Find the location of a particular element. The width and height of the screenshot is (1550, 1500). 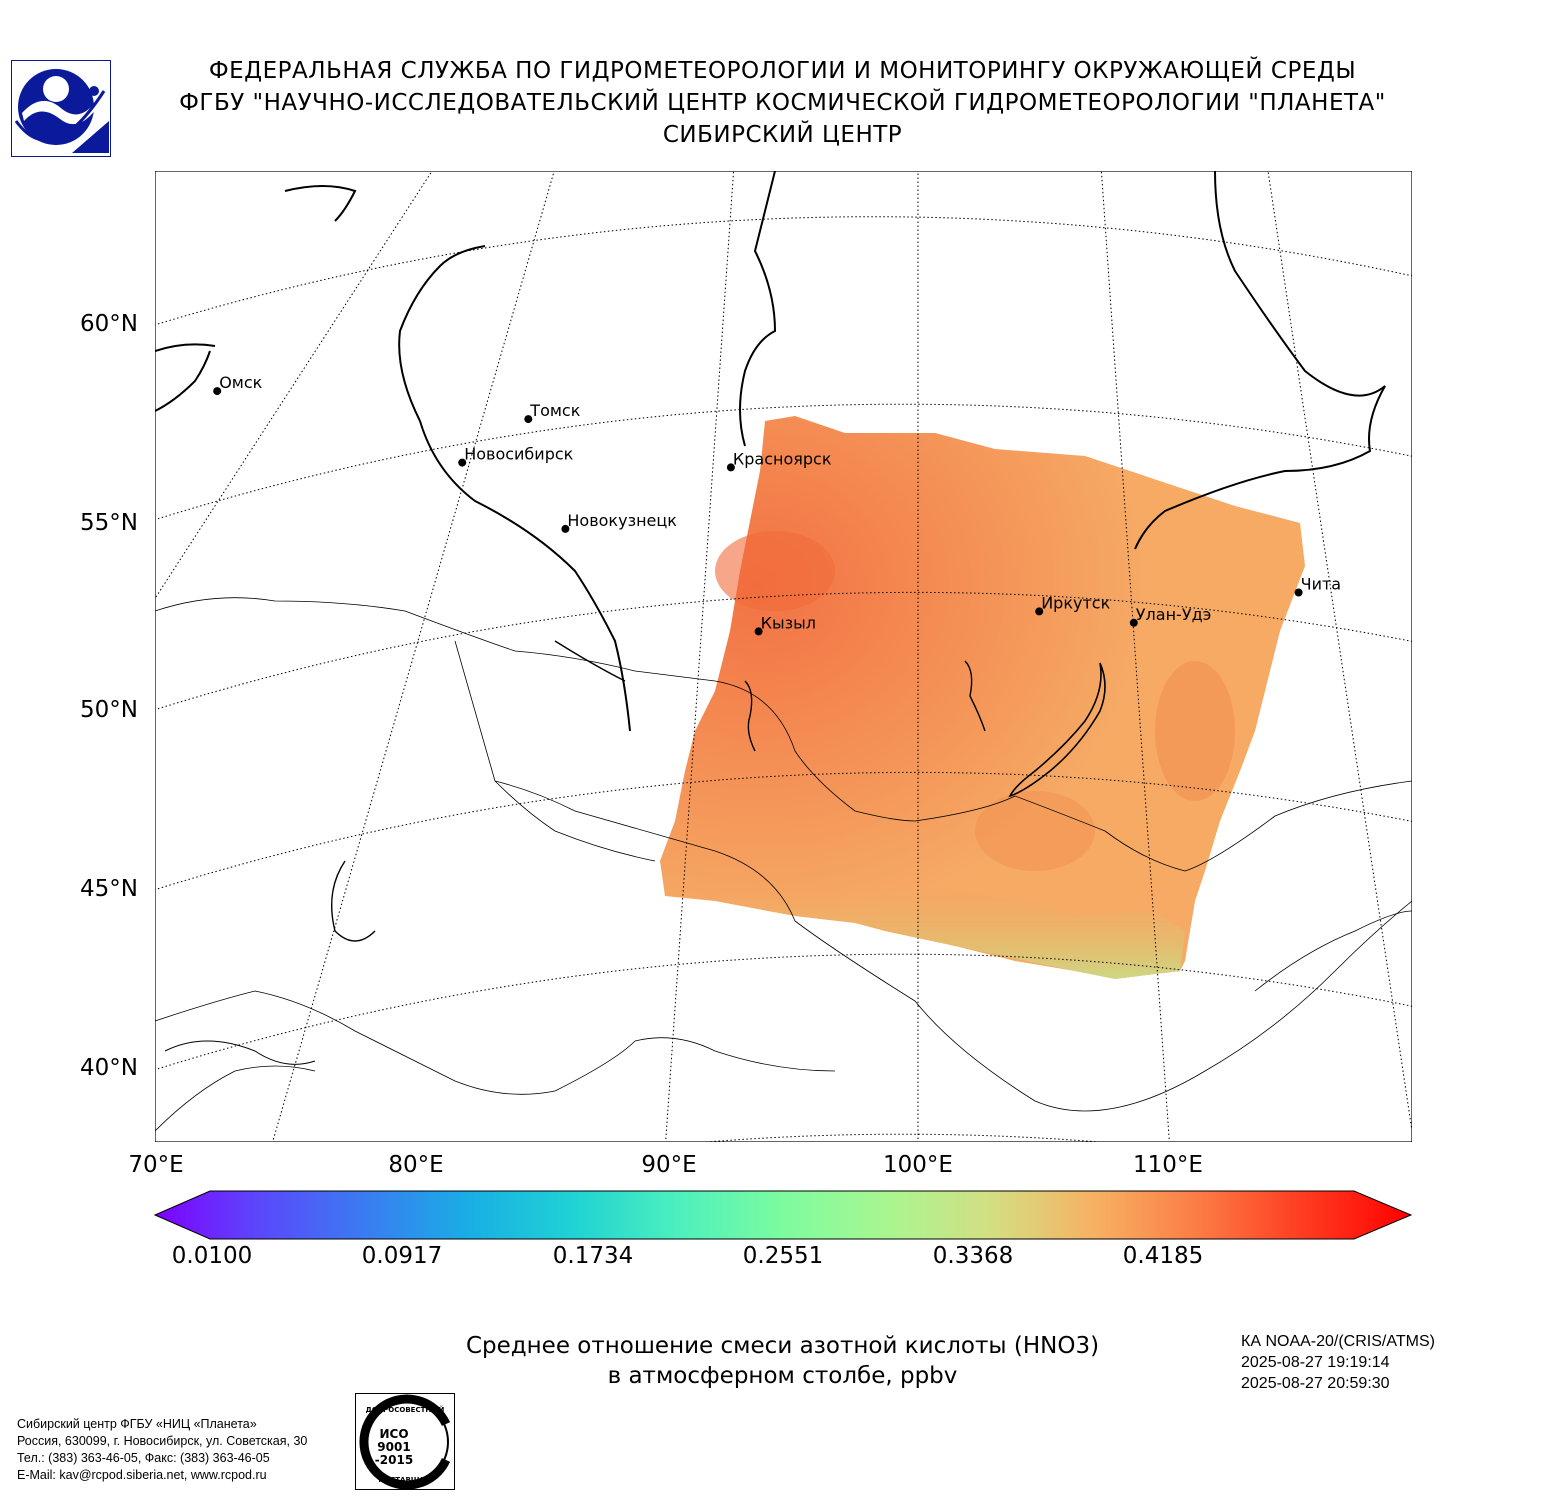

caption-line-2: в атмосферном столбе, ppbv is located at coordinates (782, 1376).